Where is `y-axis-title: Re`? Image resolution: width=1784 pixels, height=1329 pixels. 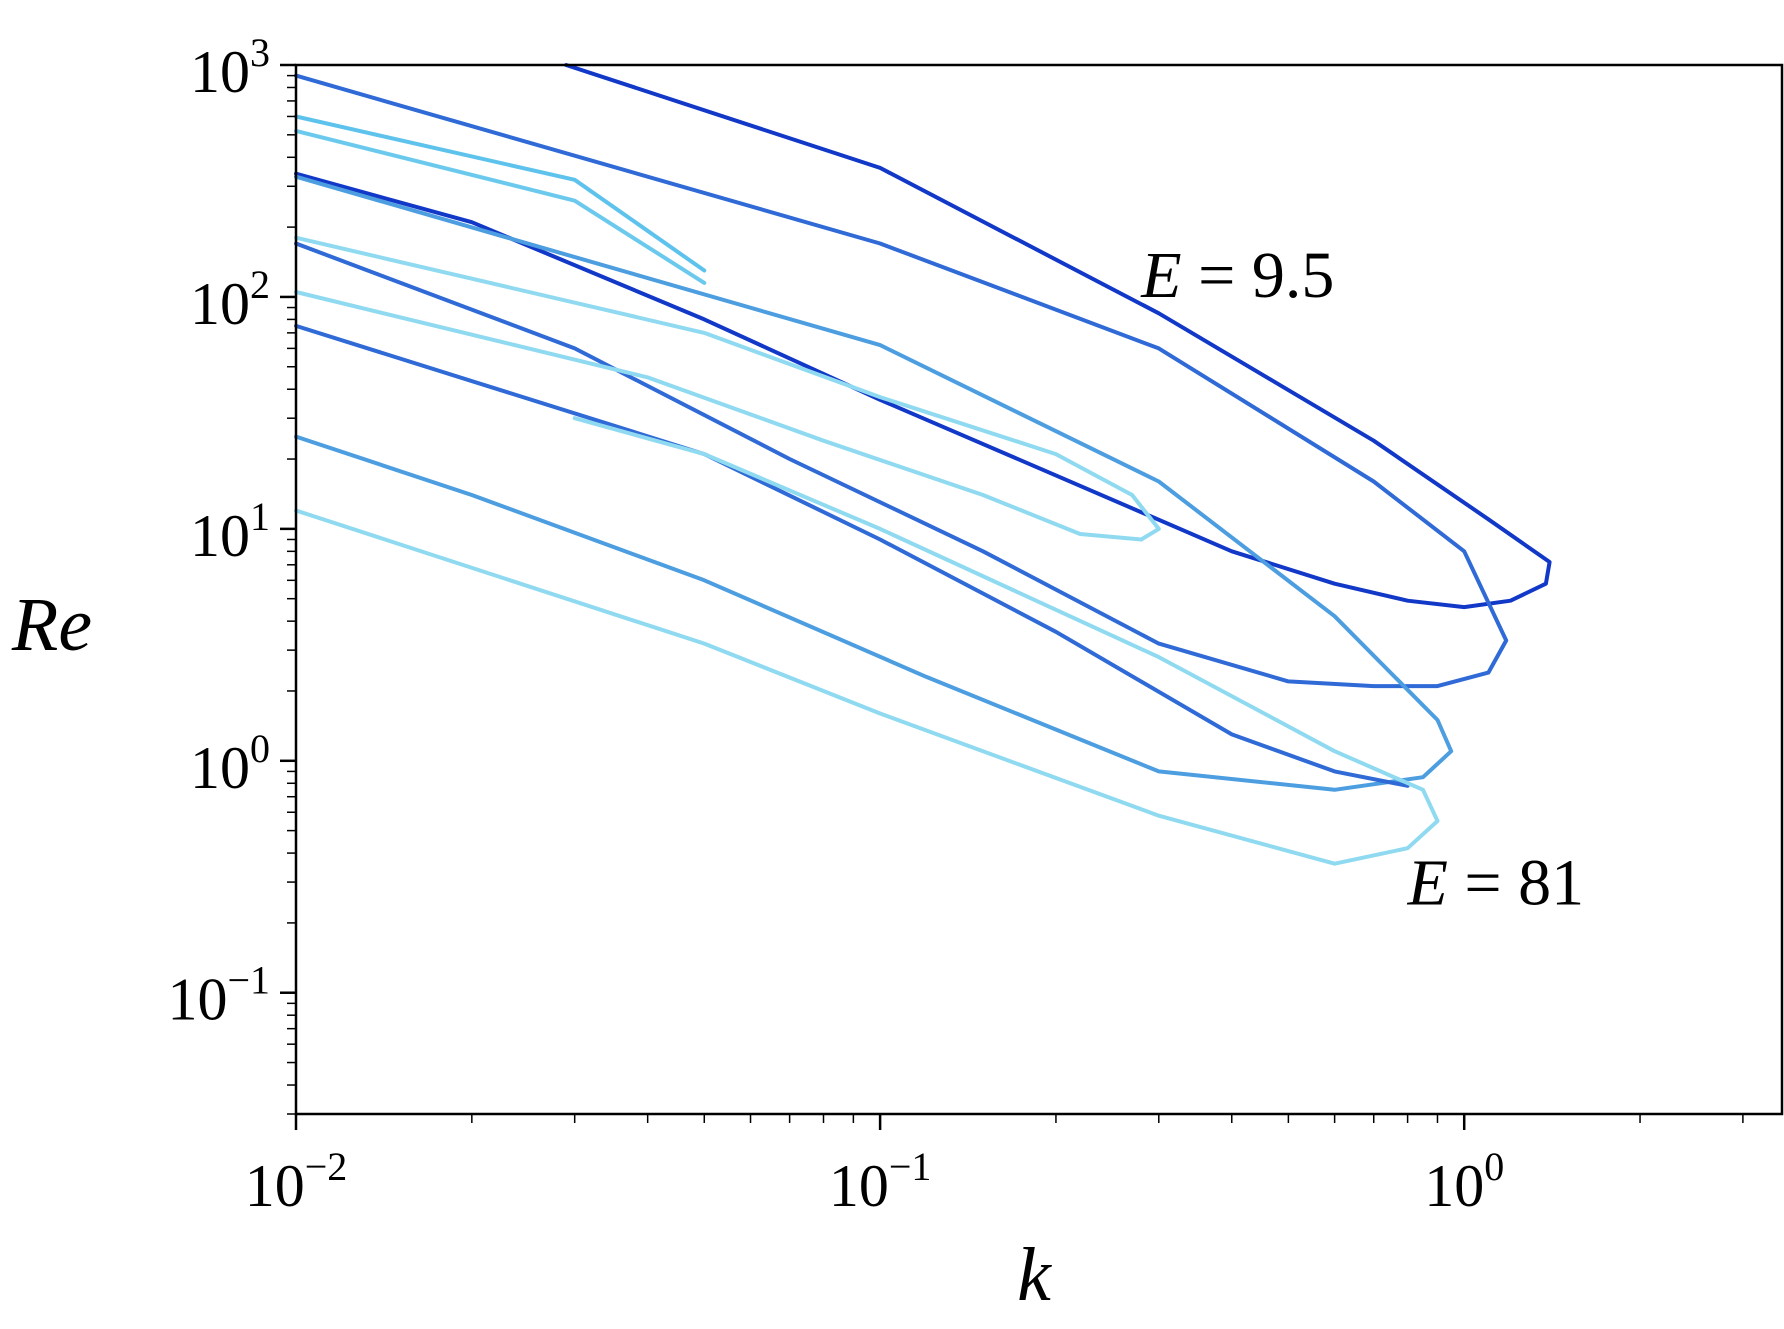
y-axis-title: Re is located at coordinates (51, 625).